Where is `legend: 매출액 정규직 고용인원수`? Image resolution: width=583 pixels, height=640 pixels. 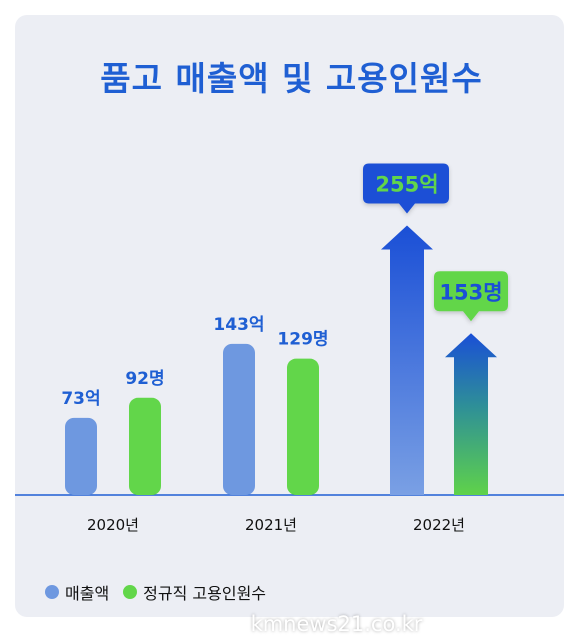
legend: 매출액 정규직 고용인원수 is located at coordinates (155, 592).